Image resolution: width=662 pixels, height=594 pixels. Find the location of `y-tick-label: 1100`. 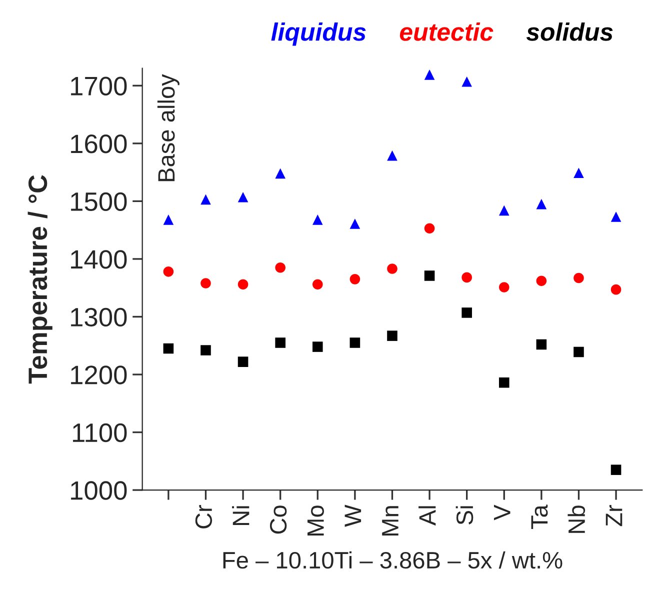

y-tick-label: 1100 is located at coordinates (100, 432).